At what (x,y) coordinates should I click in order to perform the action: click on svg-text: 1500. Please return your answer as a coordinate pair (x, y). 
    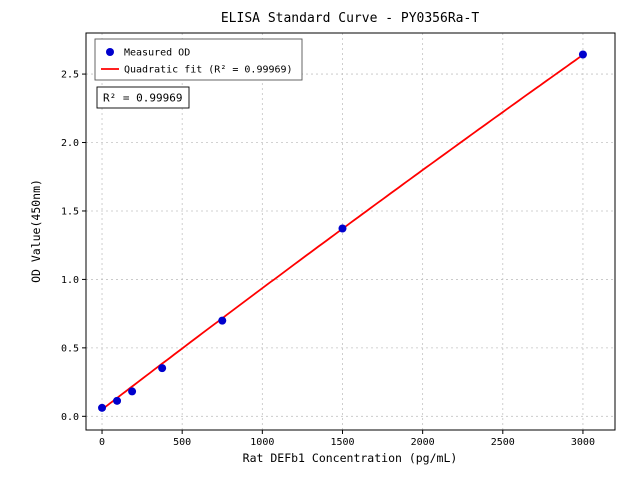
    Looking at the image, I should click on (342, 442).